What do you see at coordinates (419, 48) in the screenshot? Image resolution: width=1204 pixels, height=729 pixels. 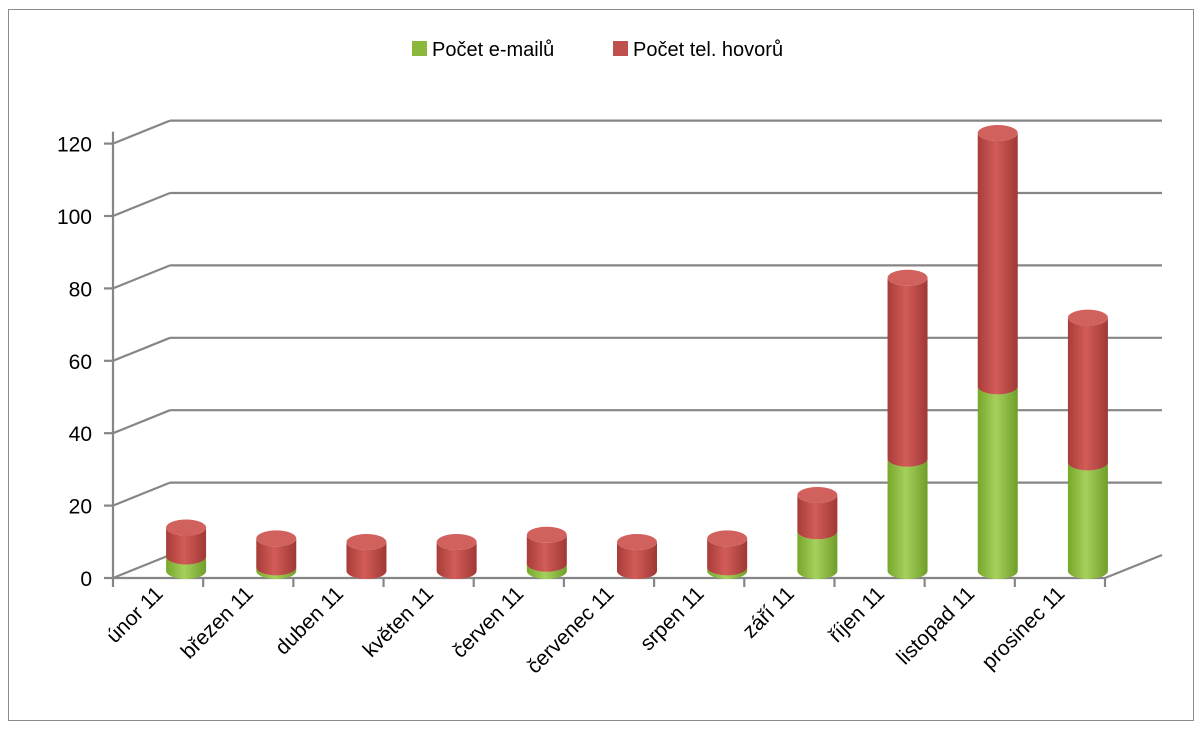 I see `legend-swatch-emails` at bounding box center [419, 48].